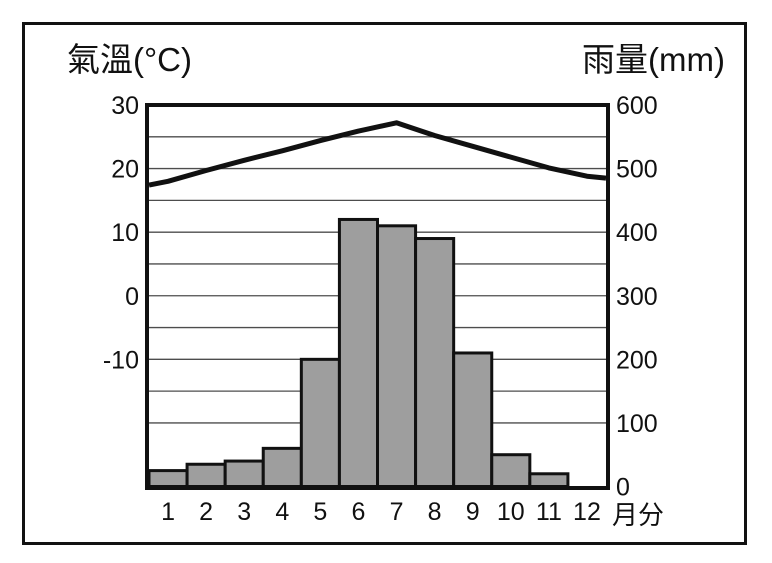 This screenshot has height=563, width=772. Describe the element at coordinates (244, 512) in the screenshot. I see `month-label: 3` at that location.